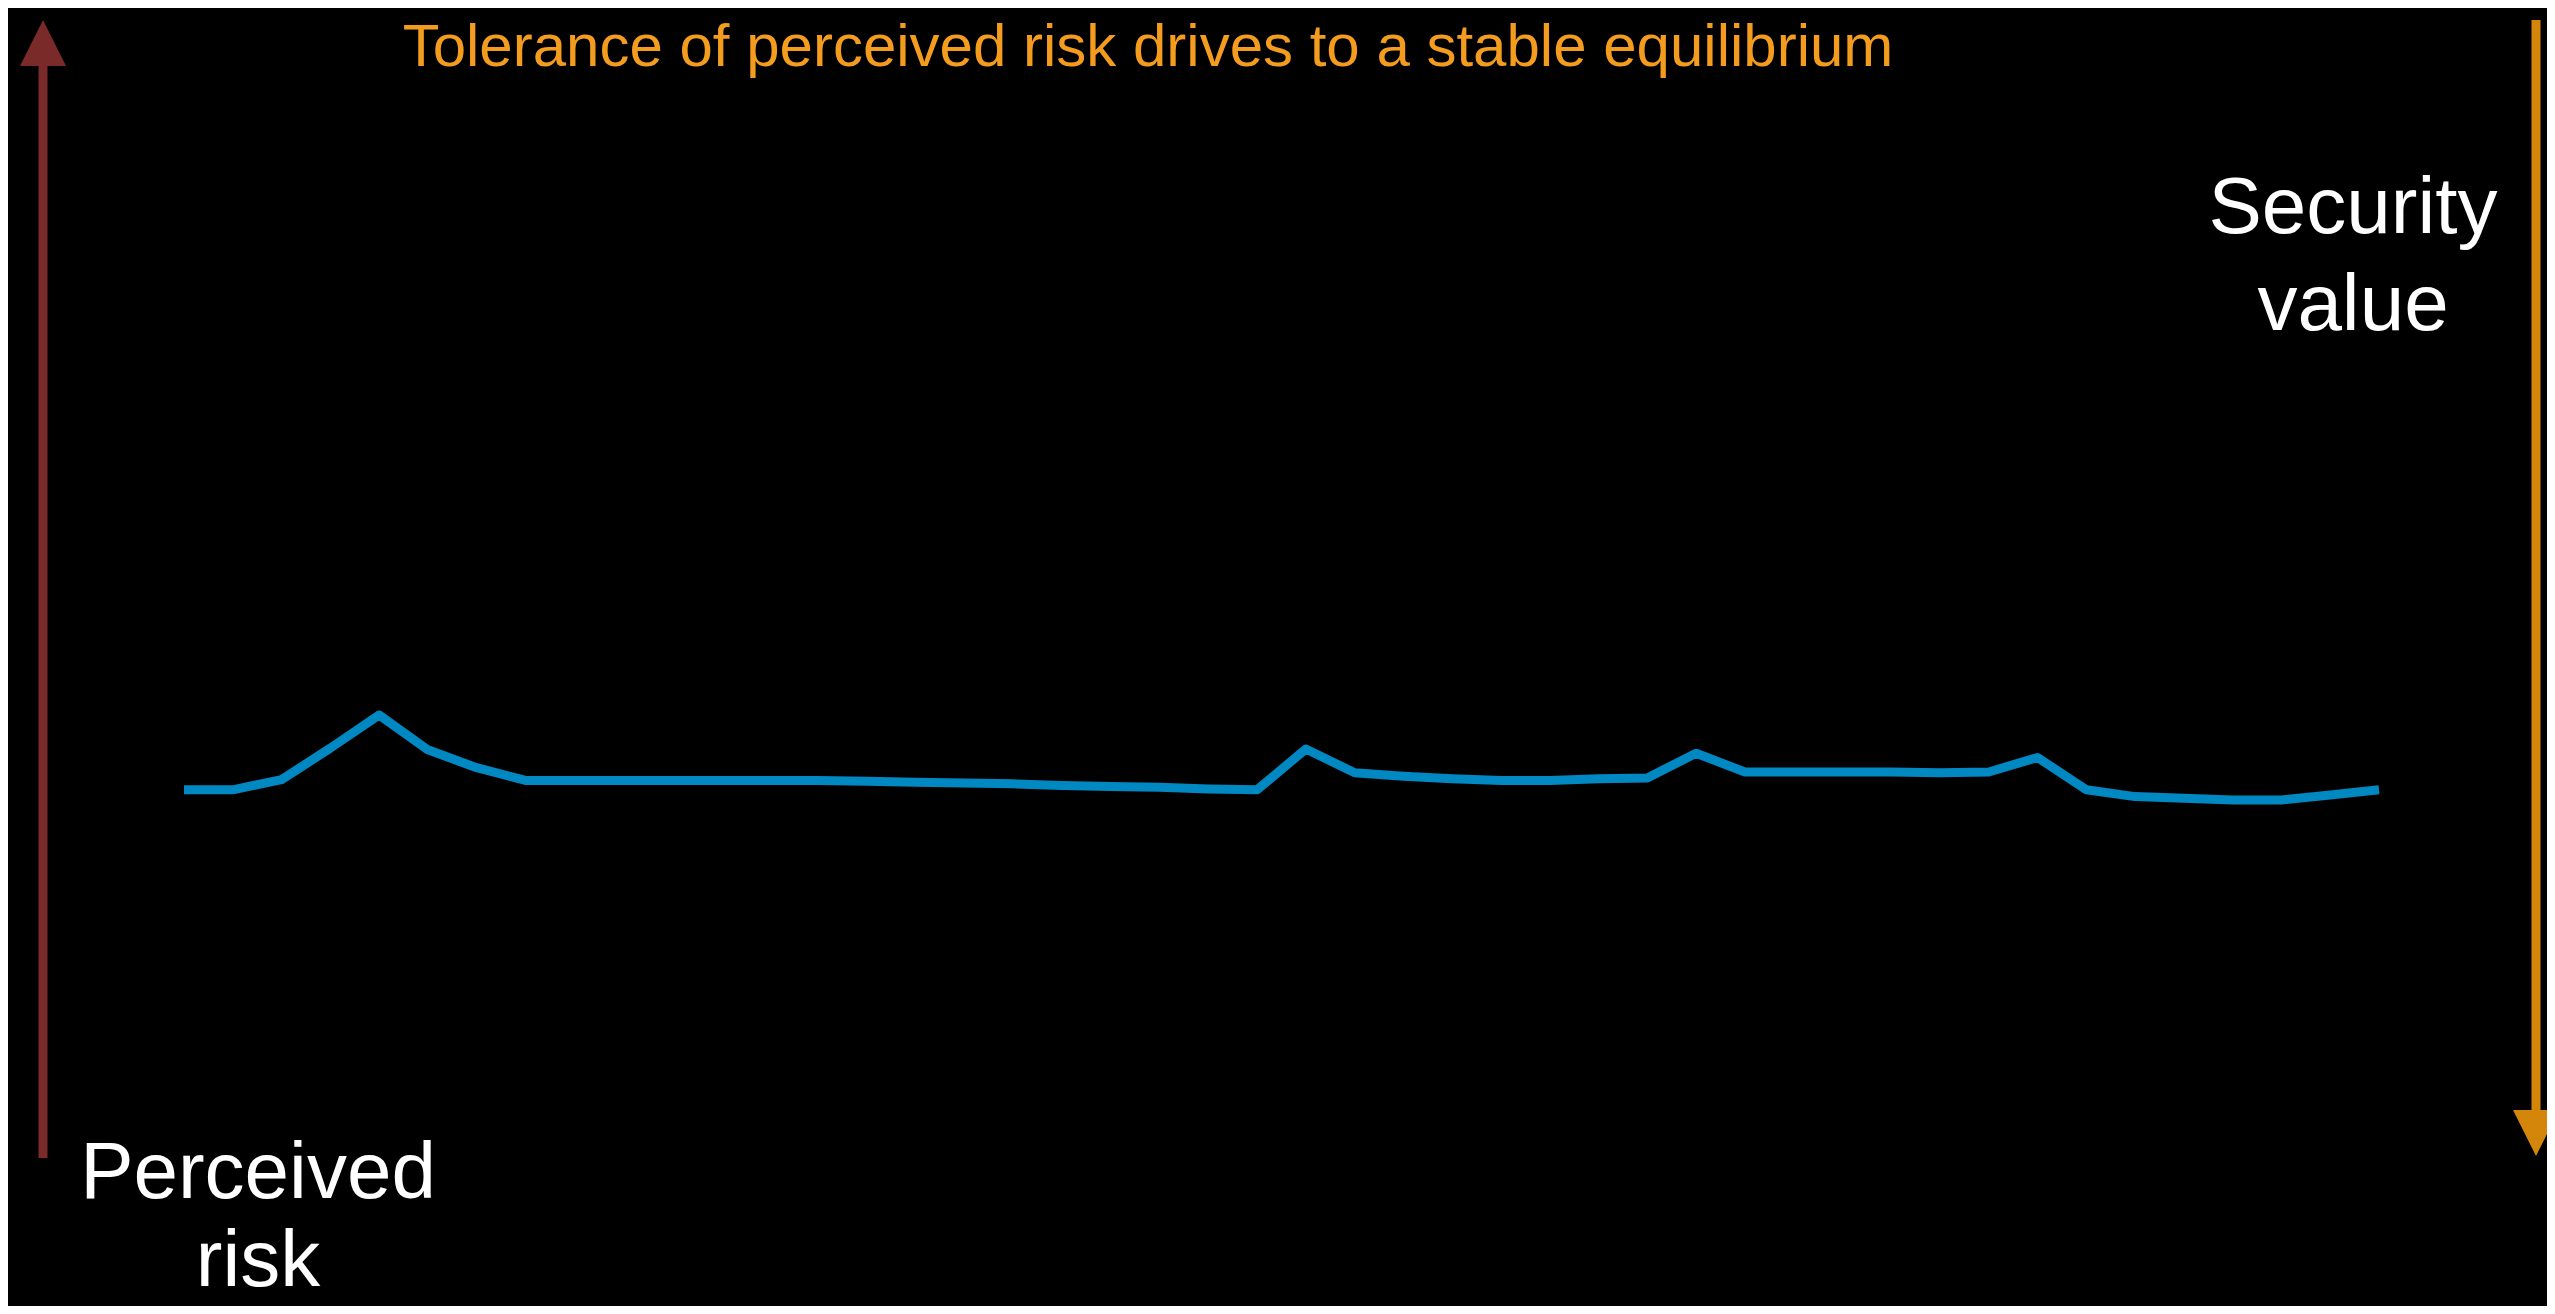  Describe the element at coordinates (258, 1214) in the screenshot. I see `text: Perceived risk` at that location.